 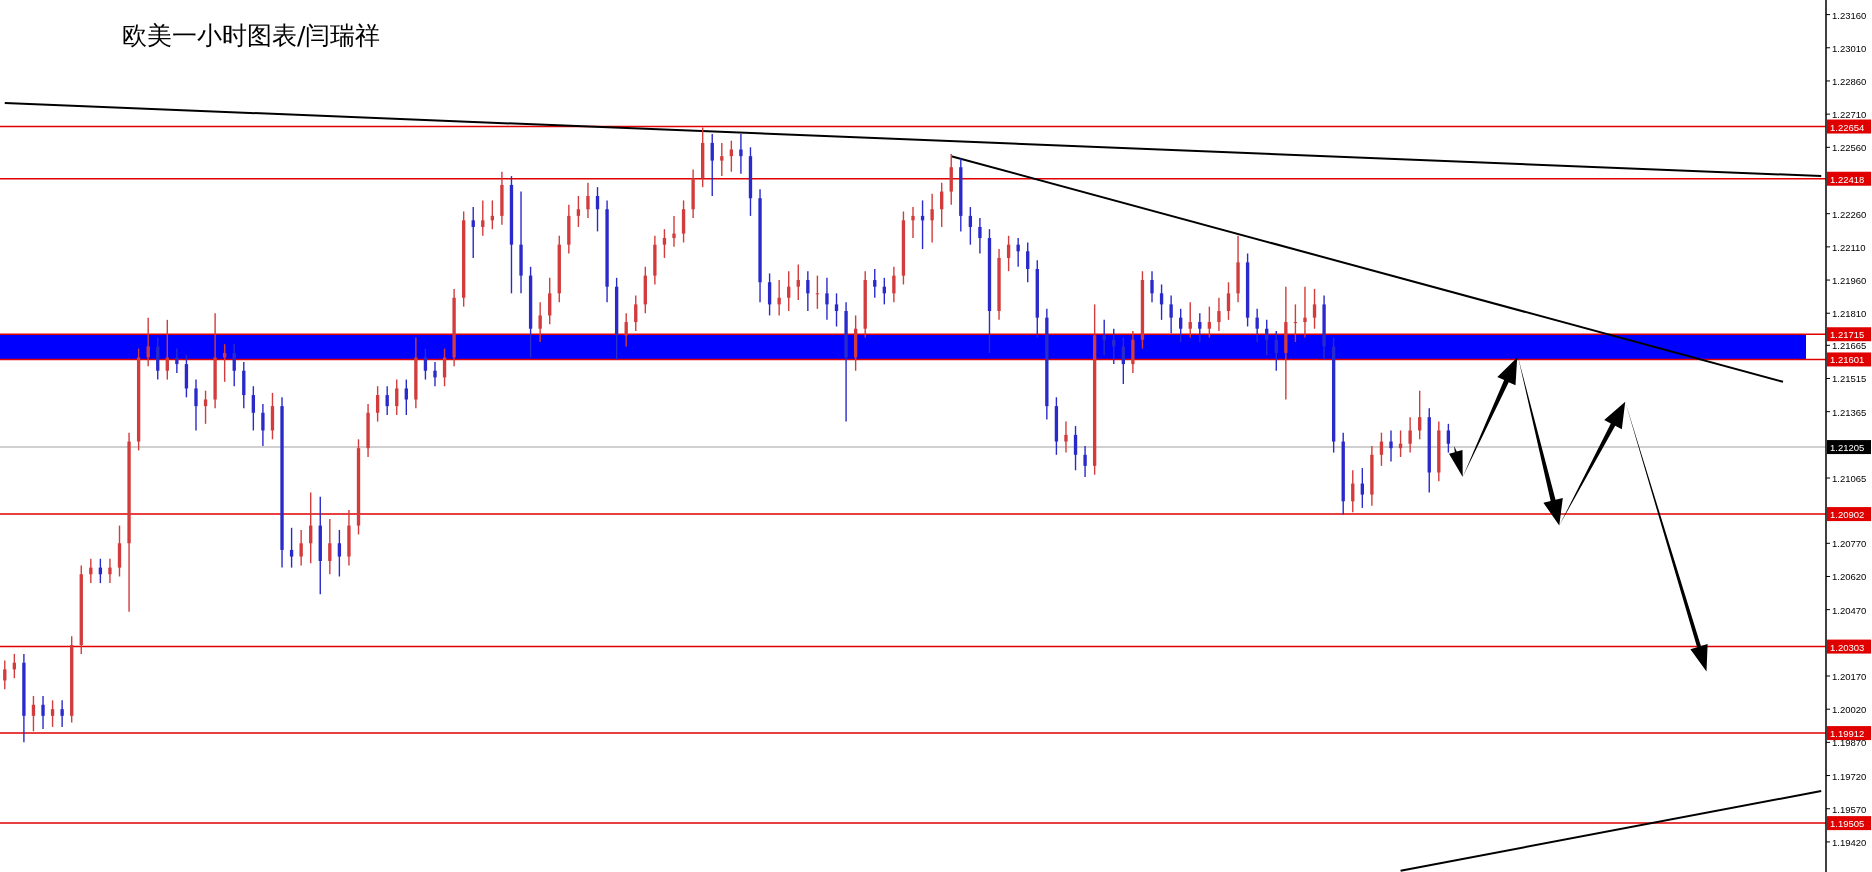 I want to click on y-tick-label: 1.21810, so click(x=1849, y=314).